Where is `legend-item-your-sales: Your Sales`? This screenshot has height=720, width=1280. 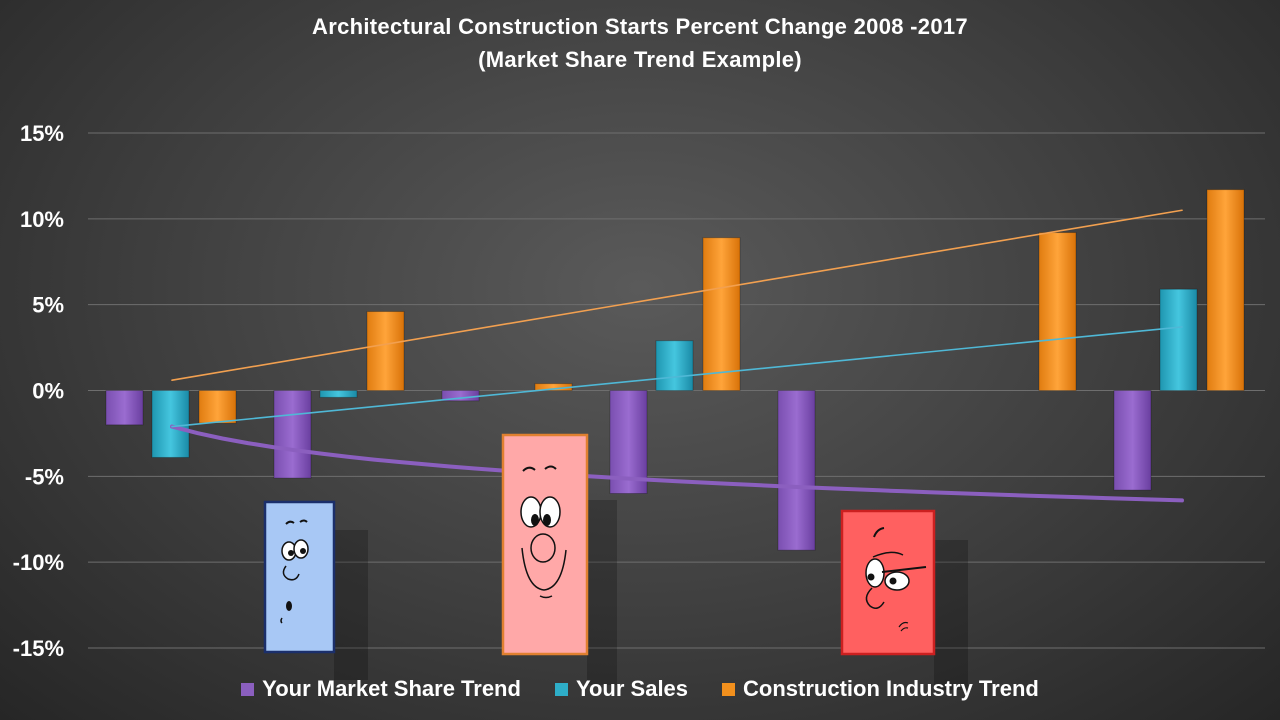
legend-item-your-sales: Your Sales is located at coordinates (621, 689).